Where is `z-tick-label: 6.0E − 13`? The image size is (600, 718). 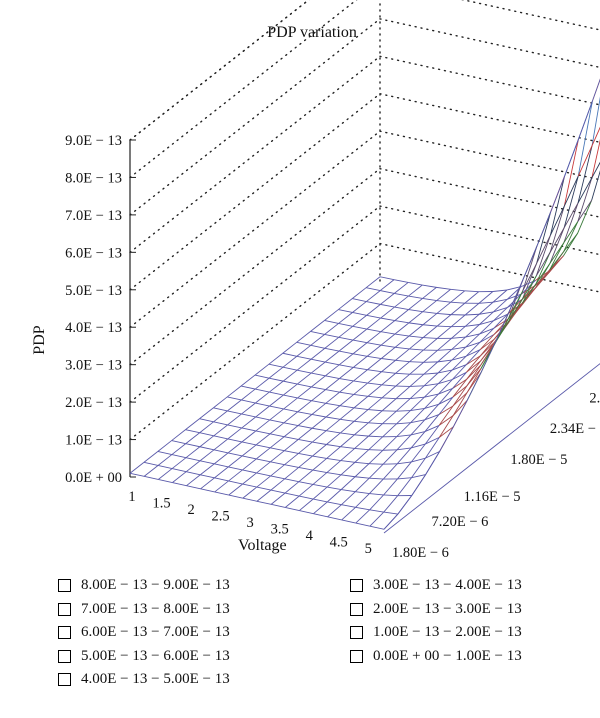
z-tick-label: 6.0E − 13 is located at coordinates (93, 253).